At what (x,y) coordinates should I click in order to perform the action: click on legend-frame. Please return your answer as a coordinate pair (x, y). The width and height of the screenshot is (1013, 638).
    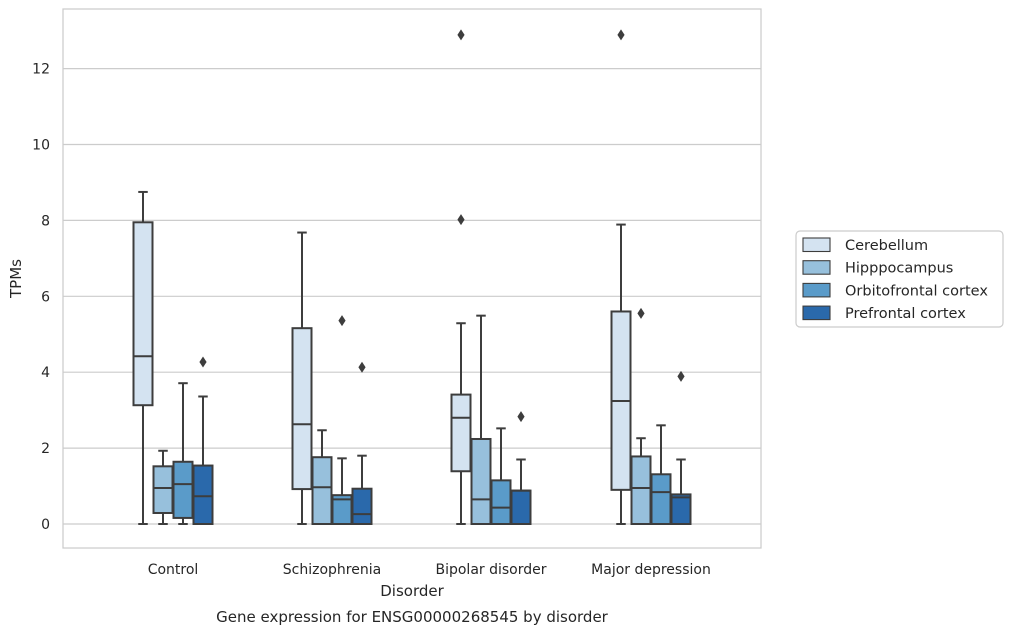
    Looking at the image, I should click on (899, 279).